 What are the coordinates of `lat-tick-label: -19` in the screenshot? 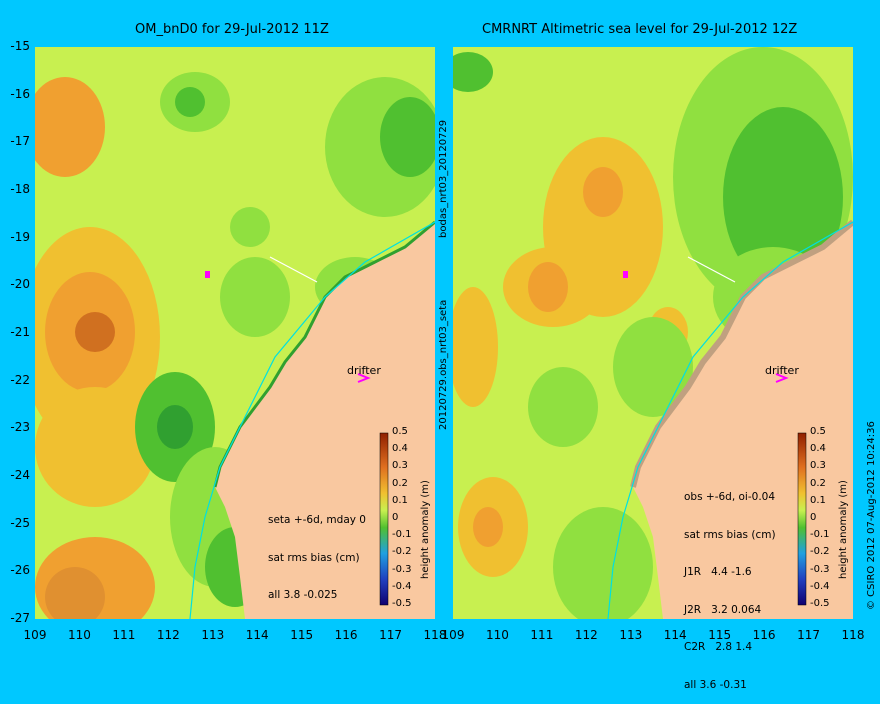 It's located at (20, 236).